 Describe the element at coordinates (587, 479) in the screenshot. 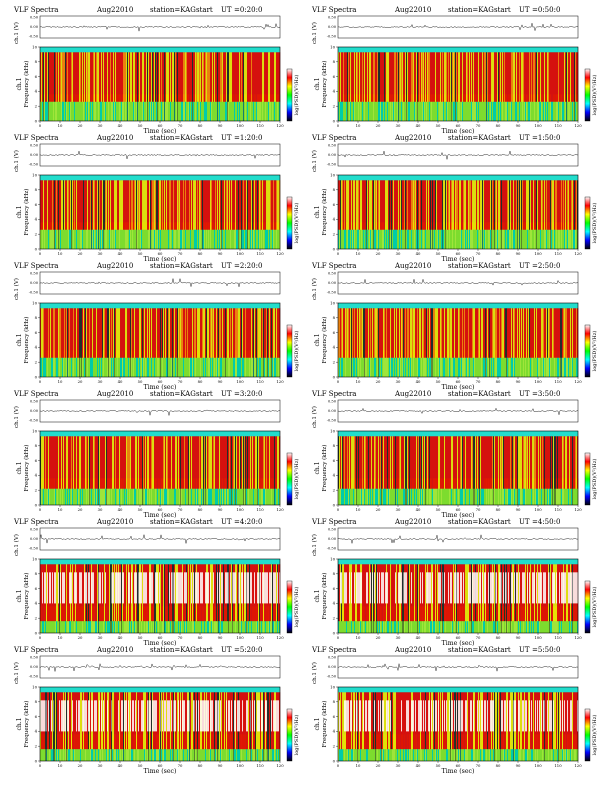

I see `colorbar` at that location.